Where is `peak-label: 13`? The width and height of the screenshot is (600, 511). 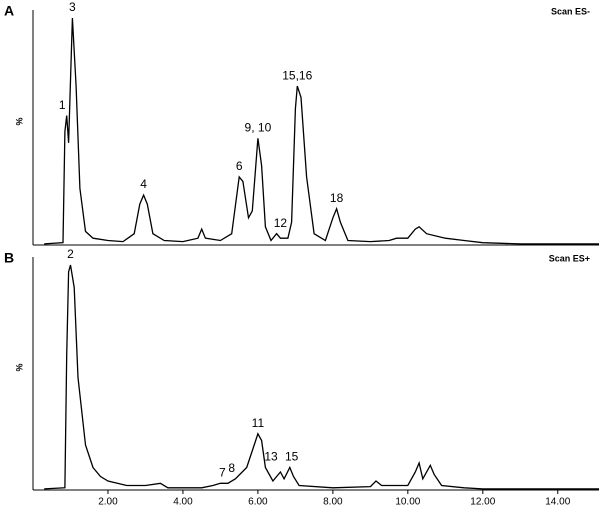 peak-label: 13 is located at coordinates (271, 457).